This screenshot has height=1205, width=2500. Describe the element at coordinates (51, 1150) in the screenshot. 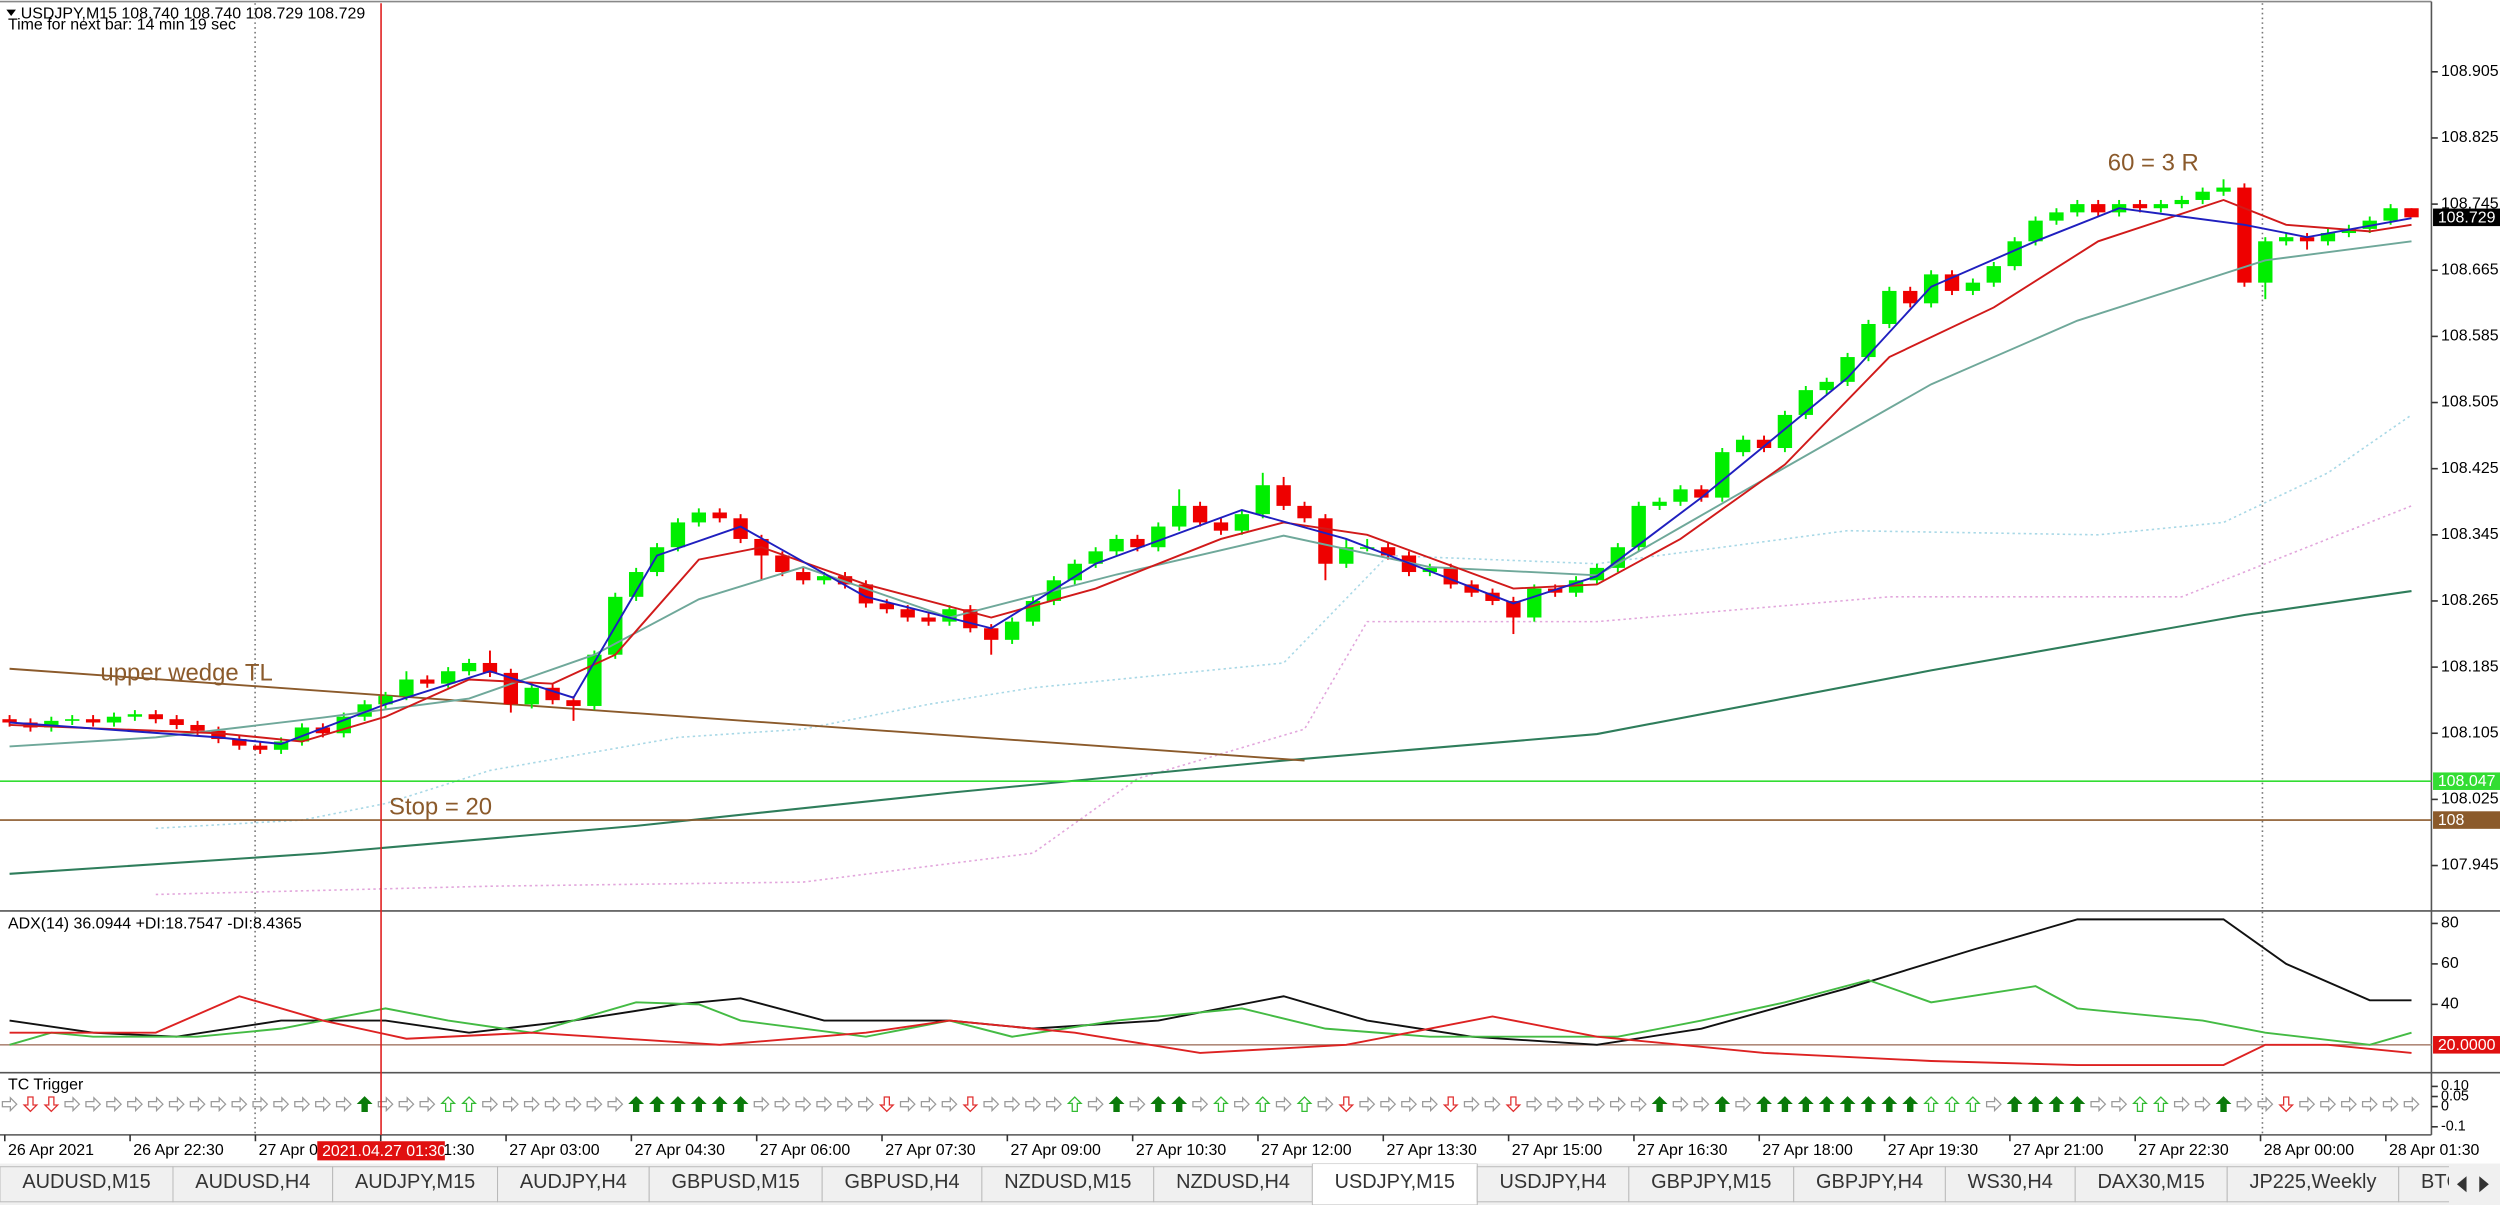

I see `x-tick-label: 26 Apr 2021` at that location.